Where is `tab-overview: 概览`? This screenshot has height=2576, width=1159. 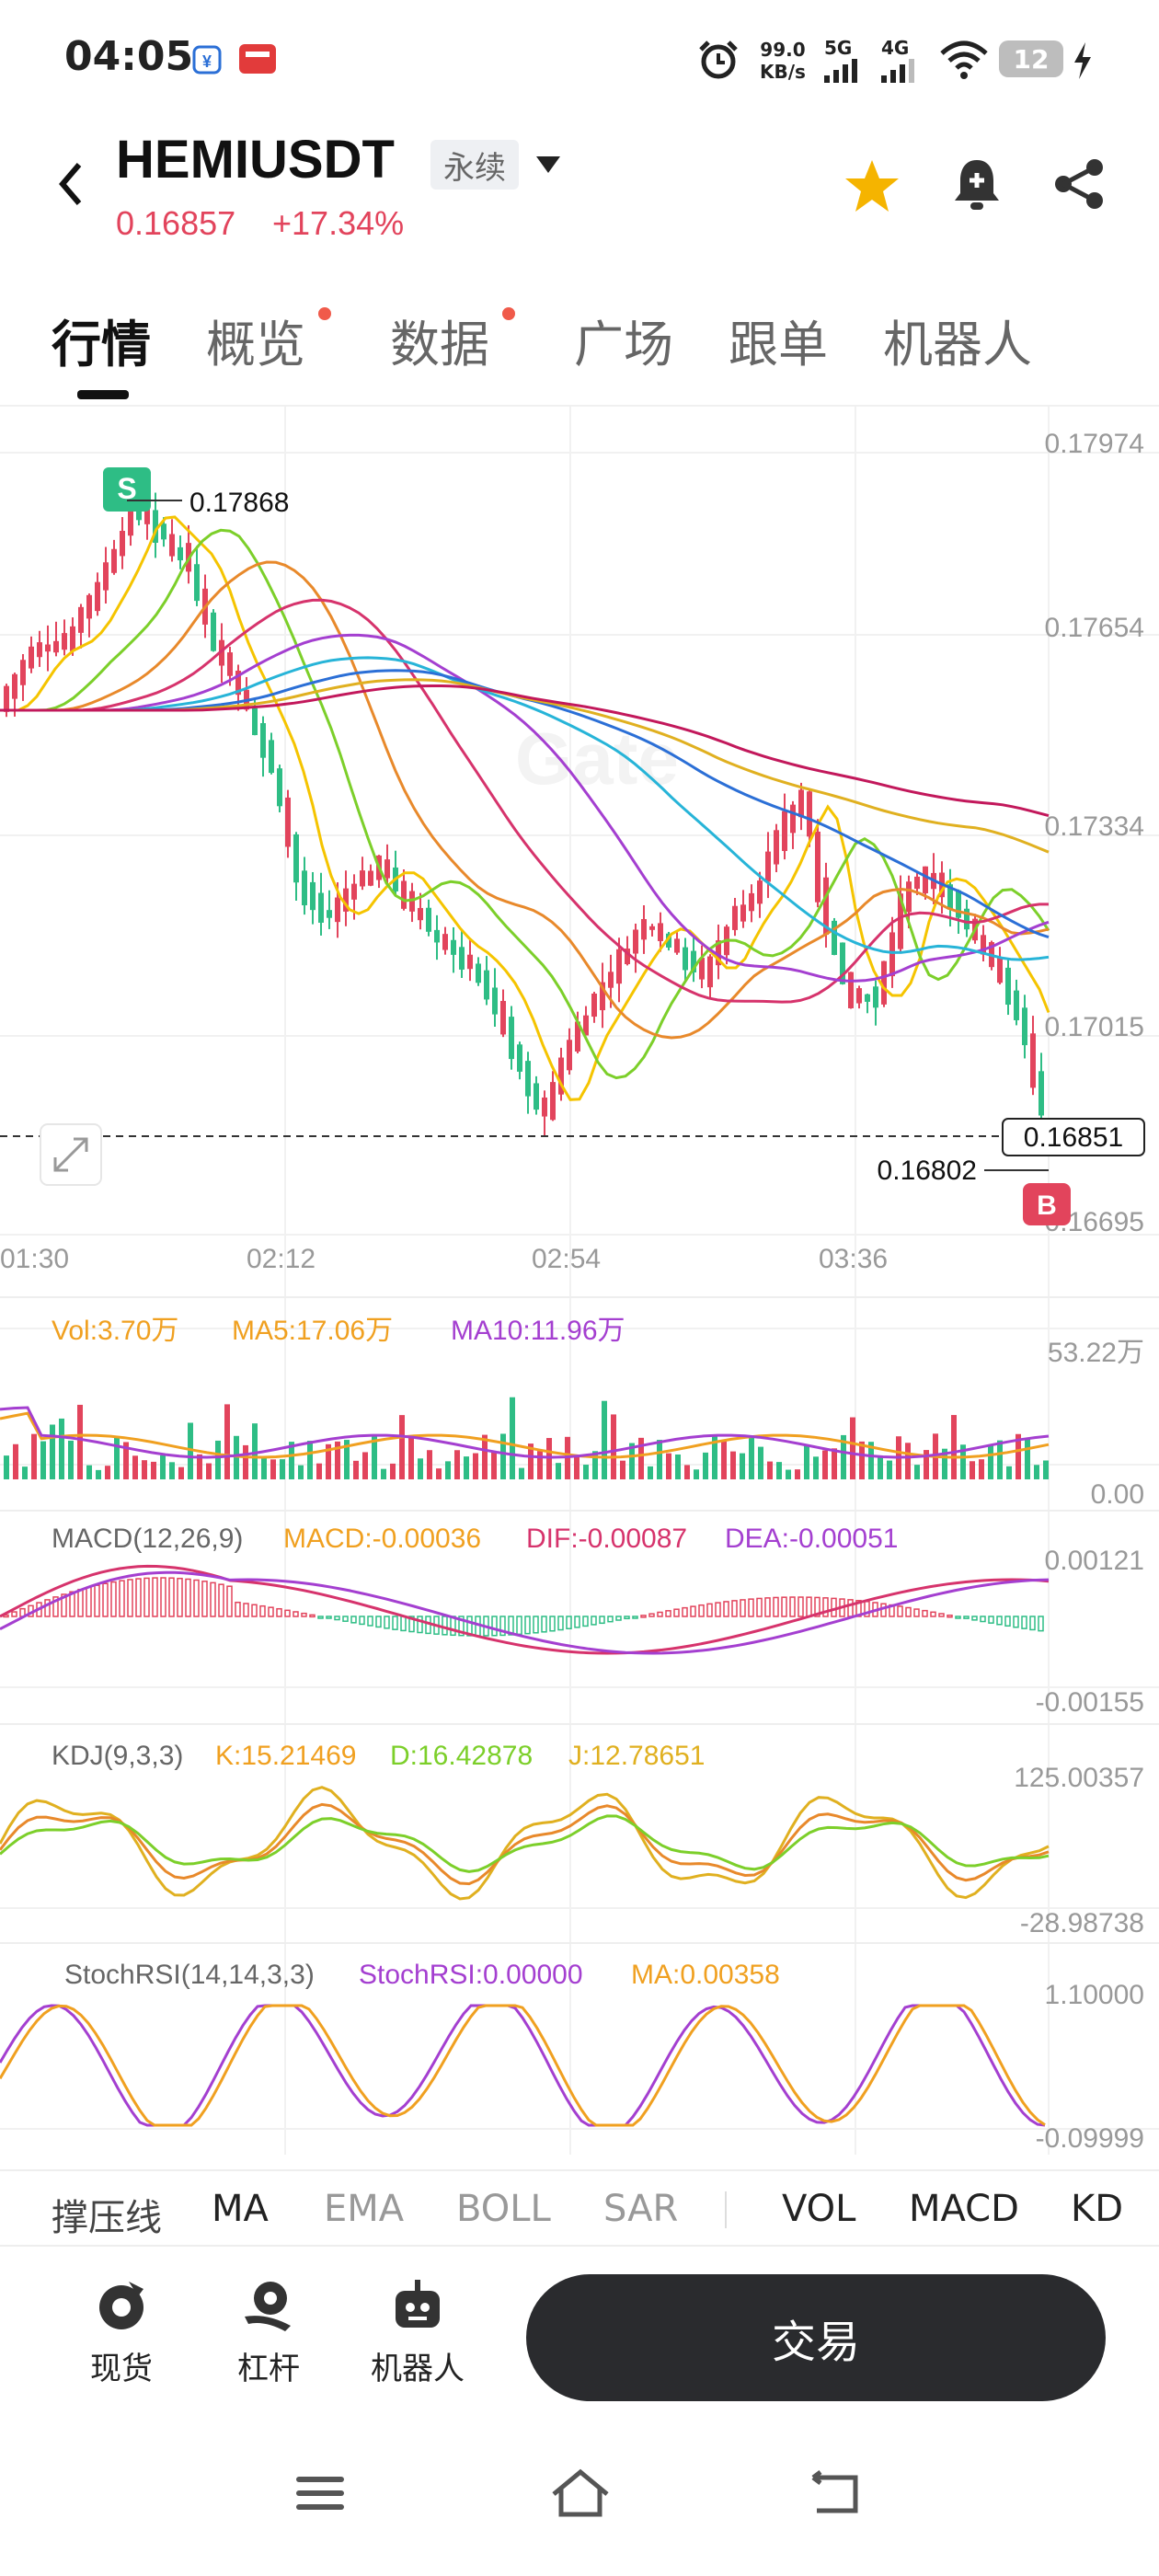
tab-overview: 概览 is located at coordinates (255, 345).